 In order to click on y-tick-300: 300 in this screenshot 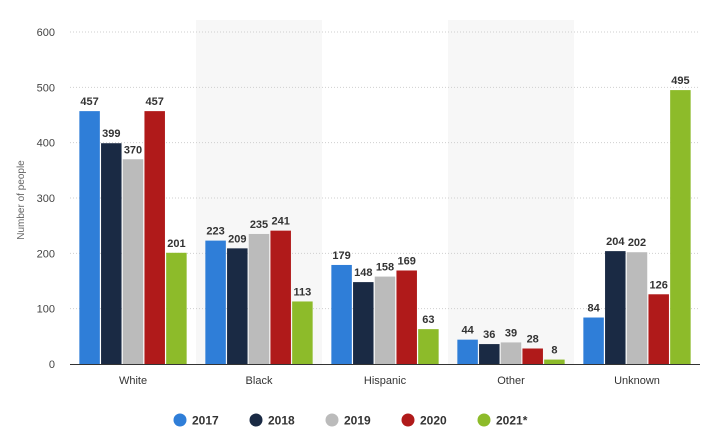, I will do `click(46, 199)`.